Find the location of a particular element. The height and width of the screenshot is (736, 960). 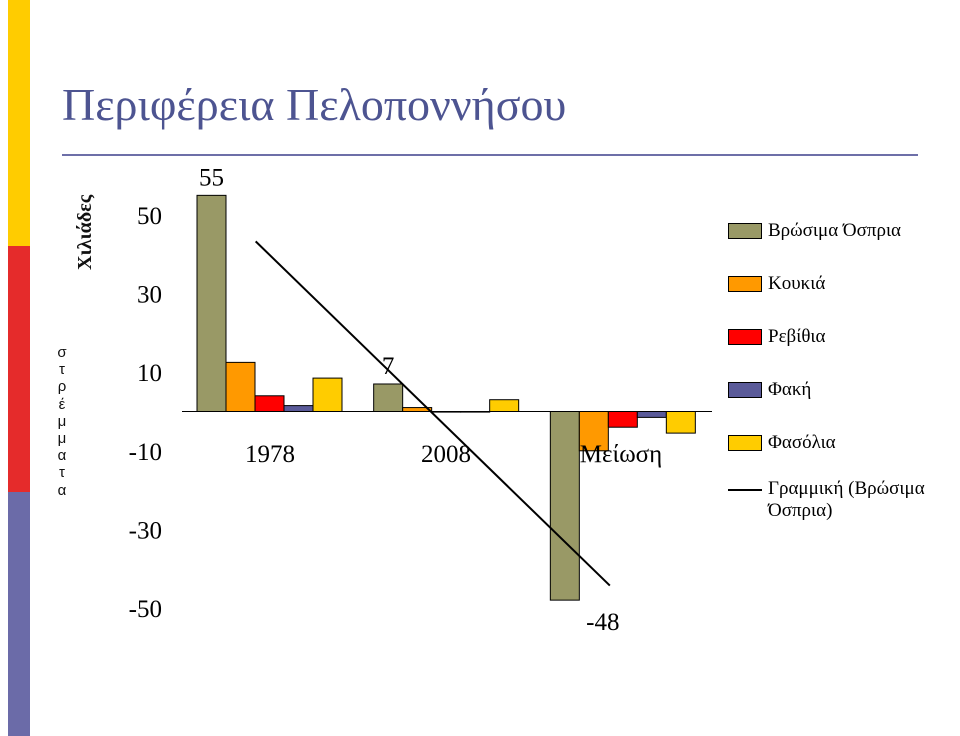

page-title: Περιφέρεια Πελοποννήσου is located at coordinates (314, 104).